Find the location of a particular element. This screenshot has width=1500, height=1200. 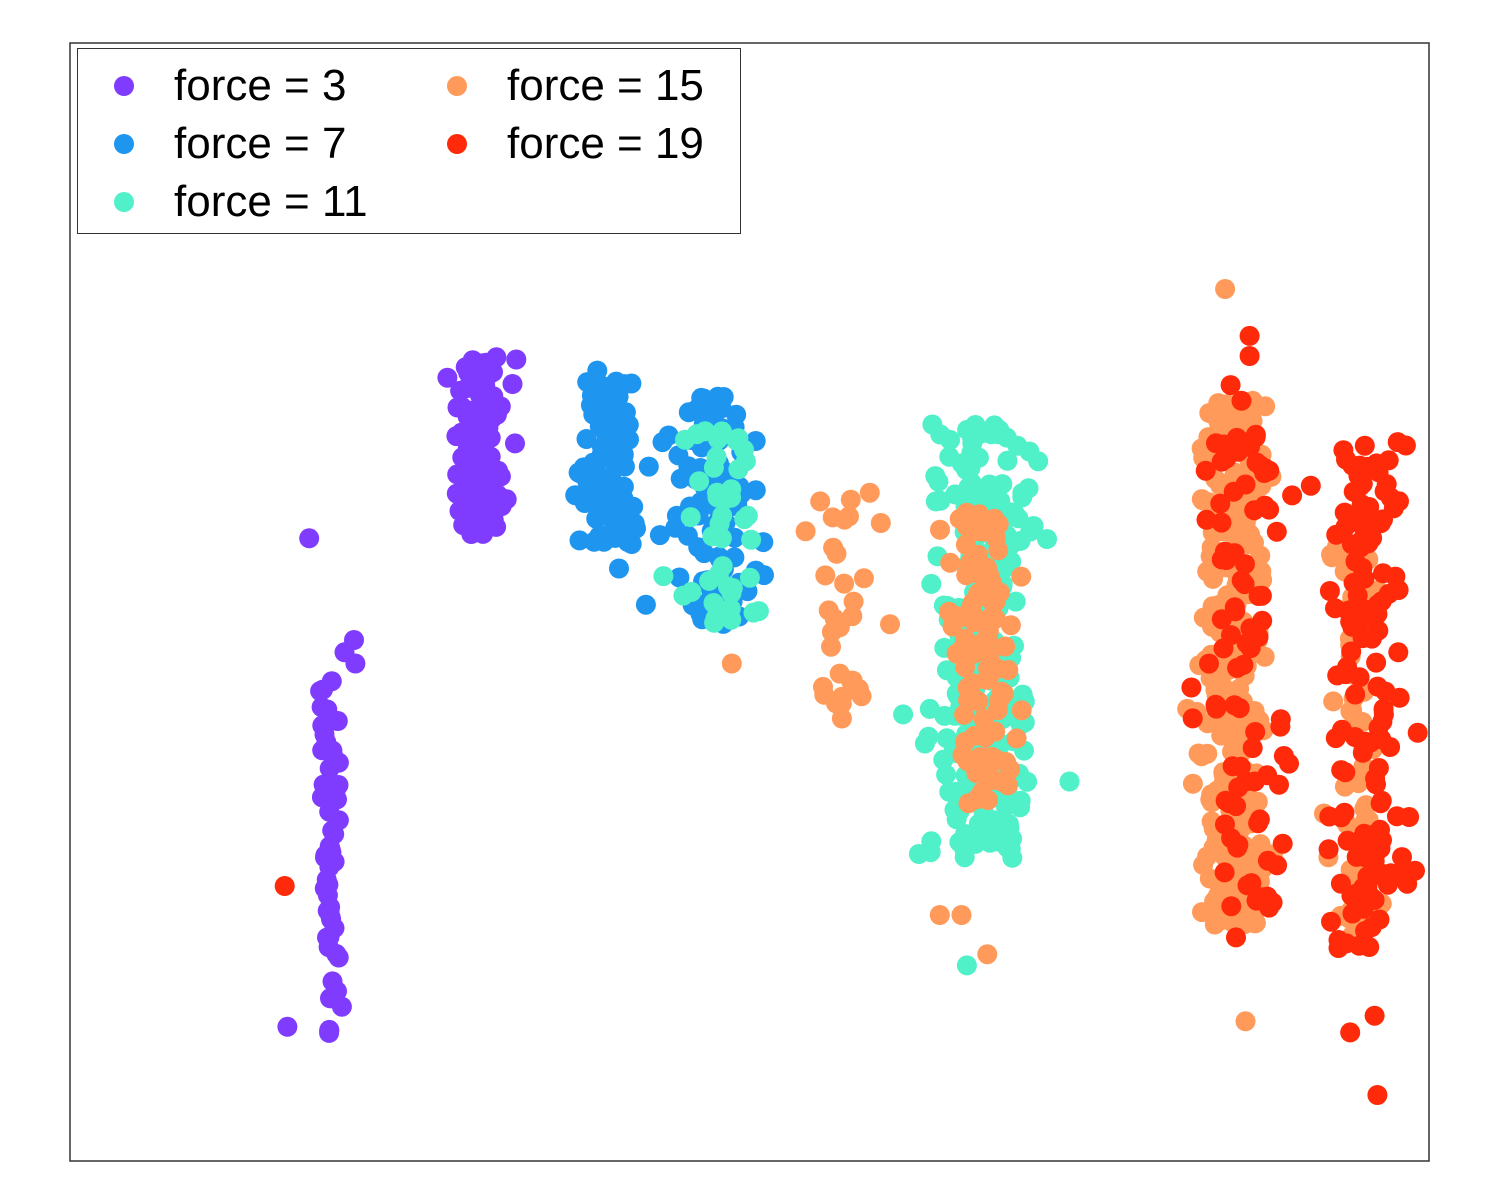

legend-item-force-15: force = 15 is located at coordinates (557, 86).